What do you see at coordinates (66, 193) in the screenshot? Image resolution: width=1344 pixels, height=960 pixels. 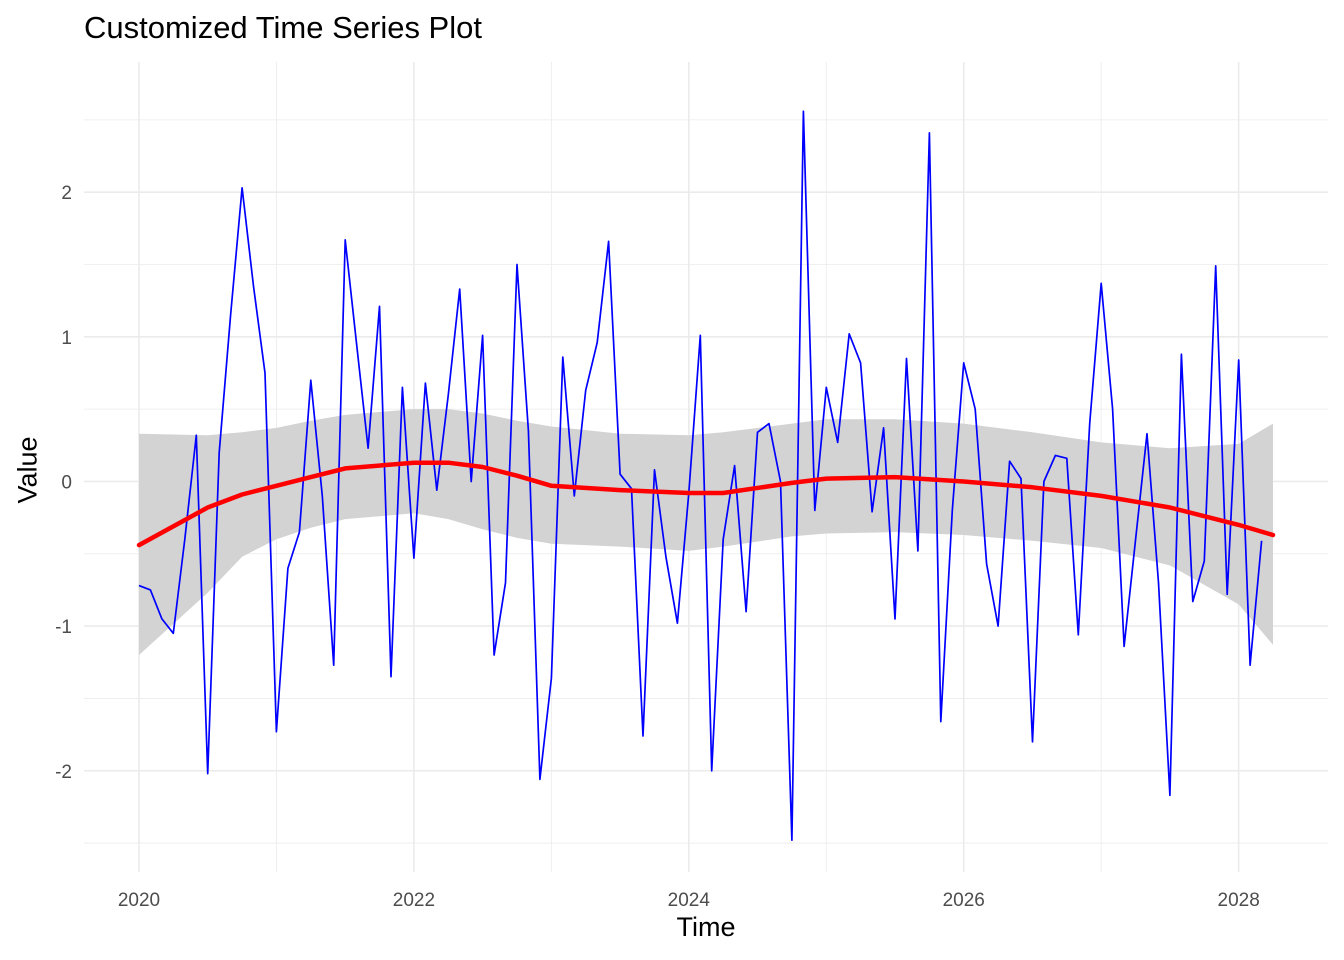 I see `y-tick-label: 2` at bounding box center [66, 193].